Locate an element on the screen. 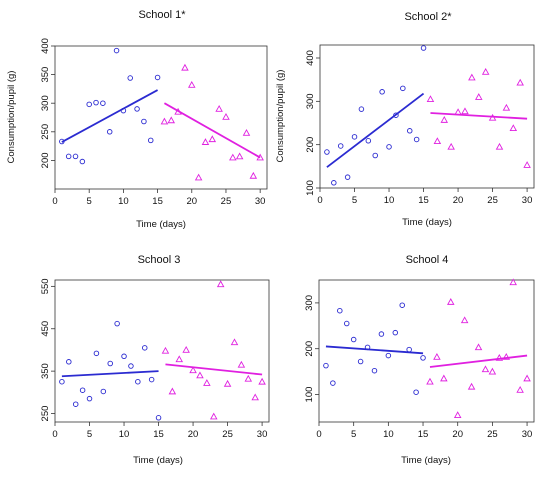  y-tick-label: 100 is located at coordinates (310, 188).